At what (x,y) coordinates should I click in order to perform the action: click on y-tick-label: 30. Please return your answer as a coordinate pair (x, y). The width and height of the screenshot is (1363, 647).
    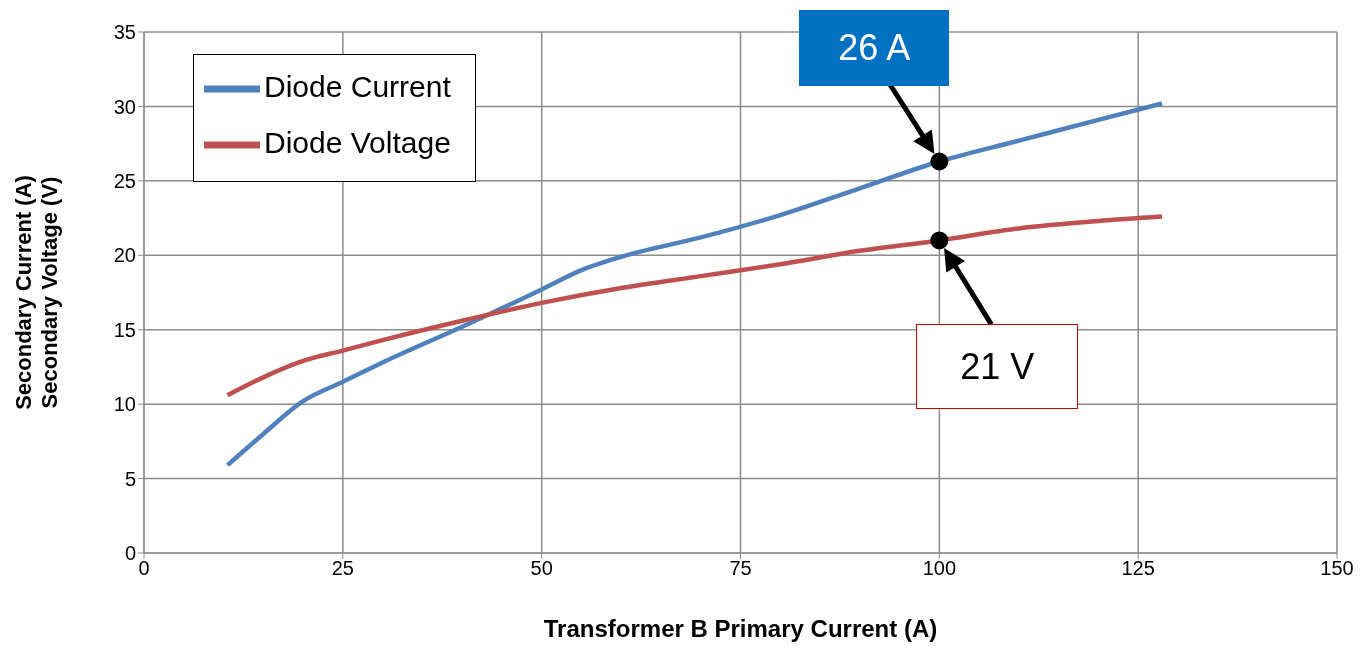
    Looking at the image, I should click on (124, 106).